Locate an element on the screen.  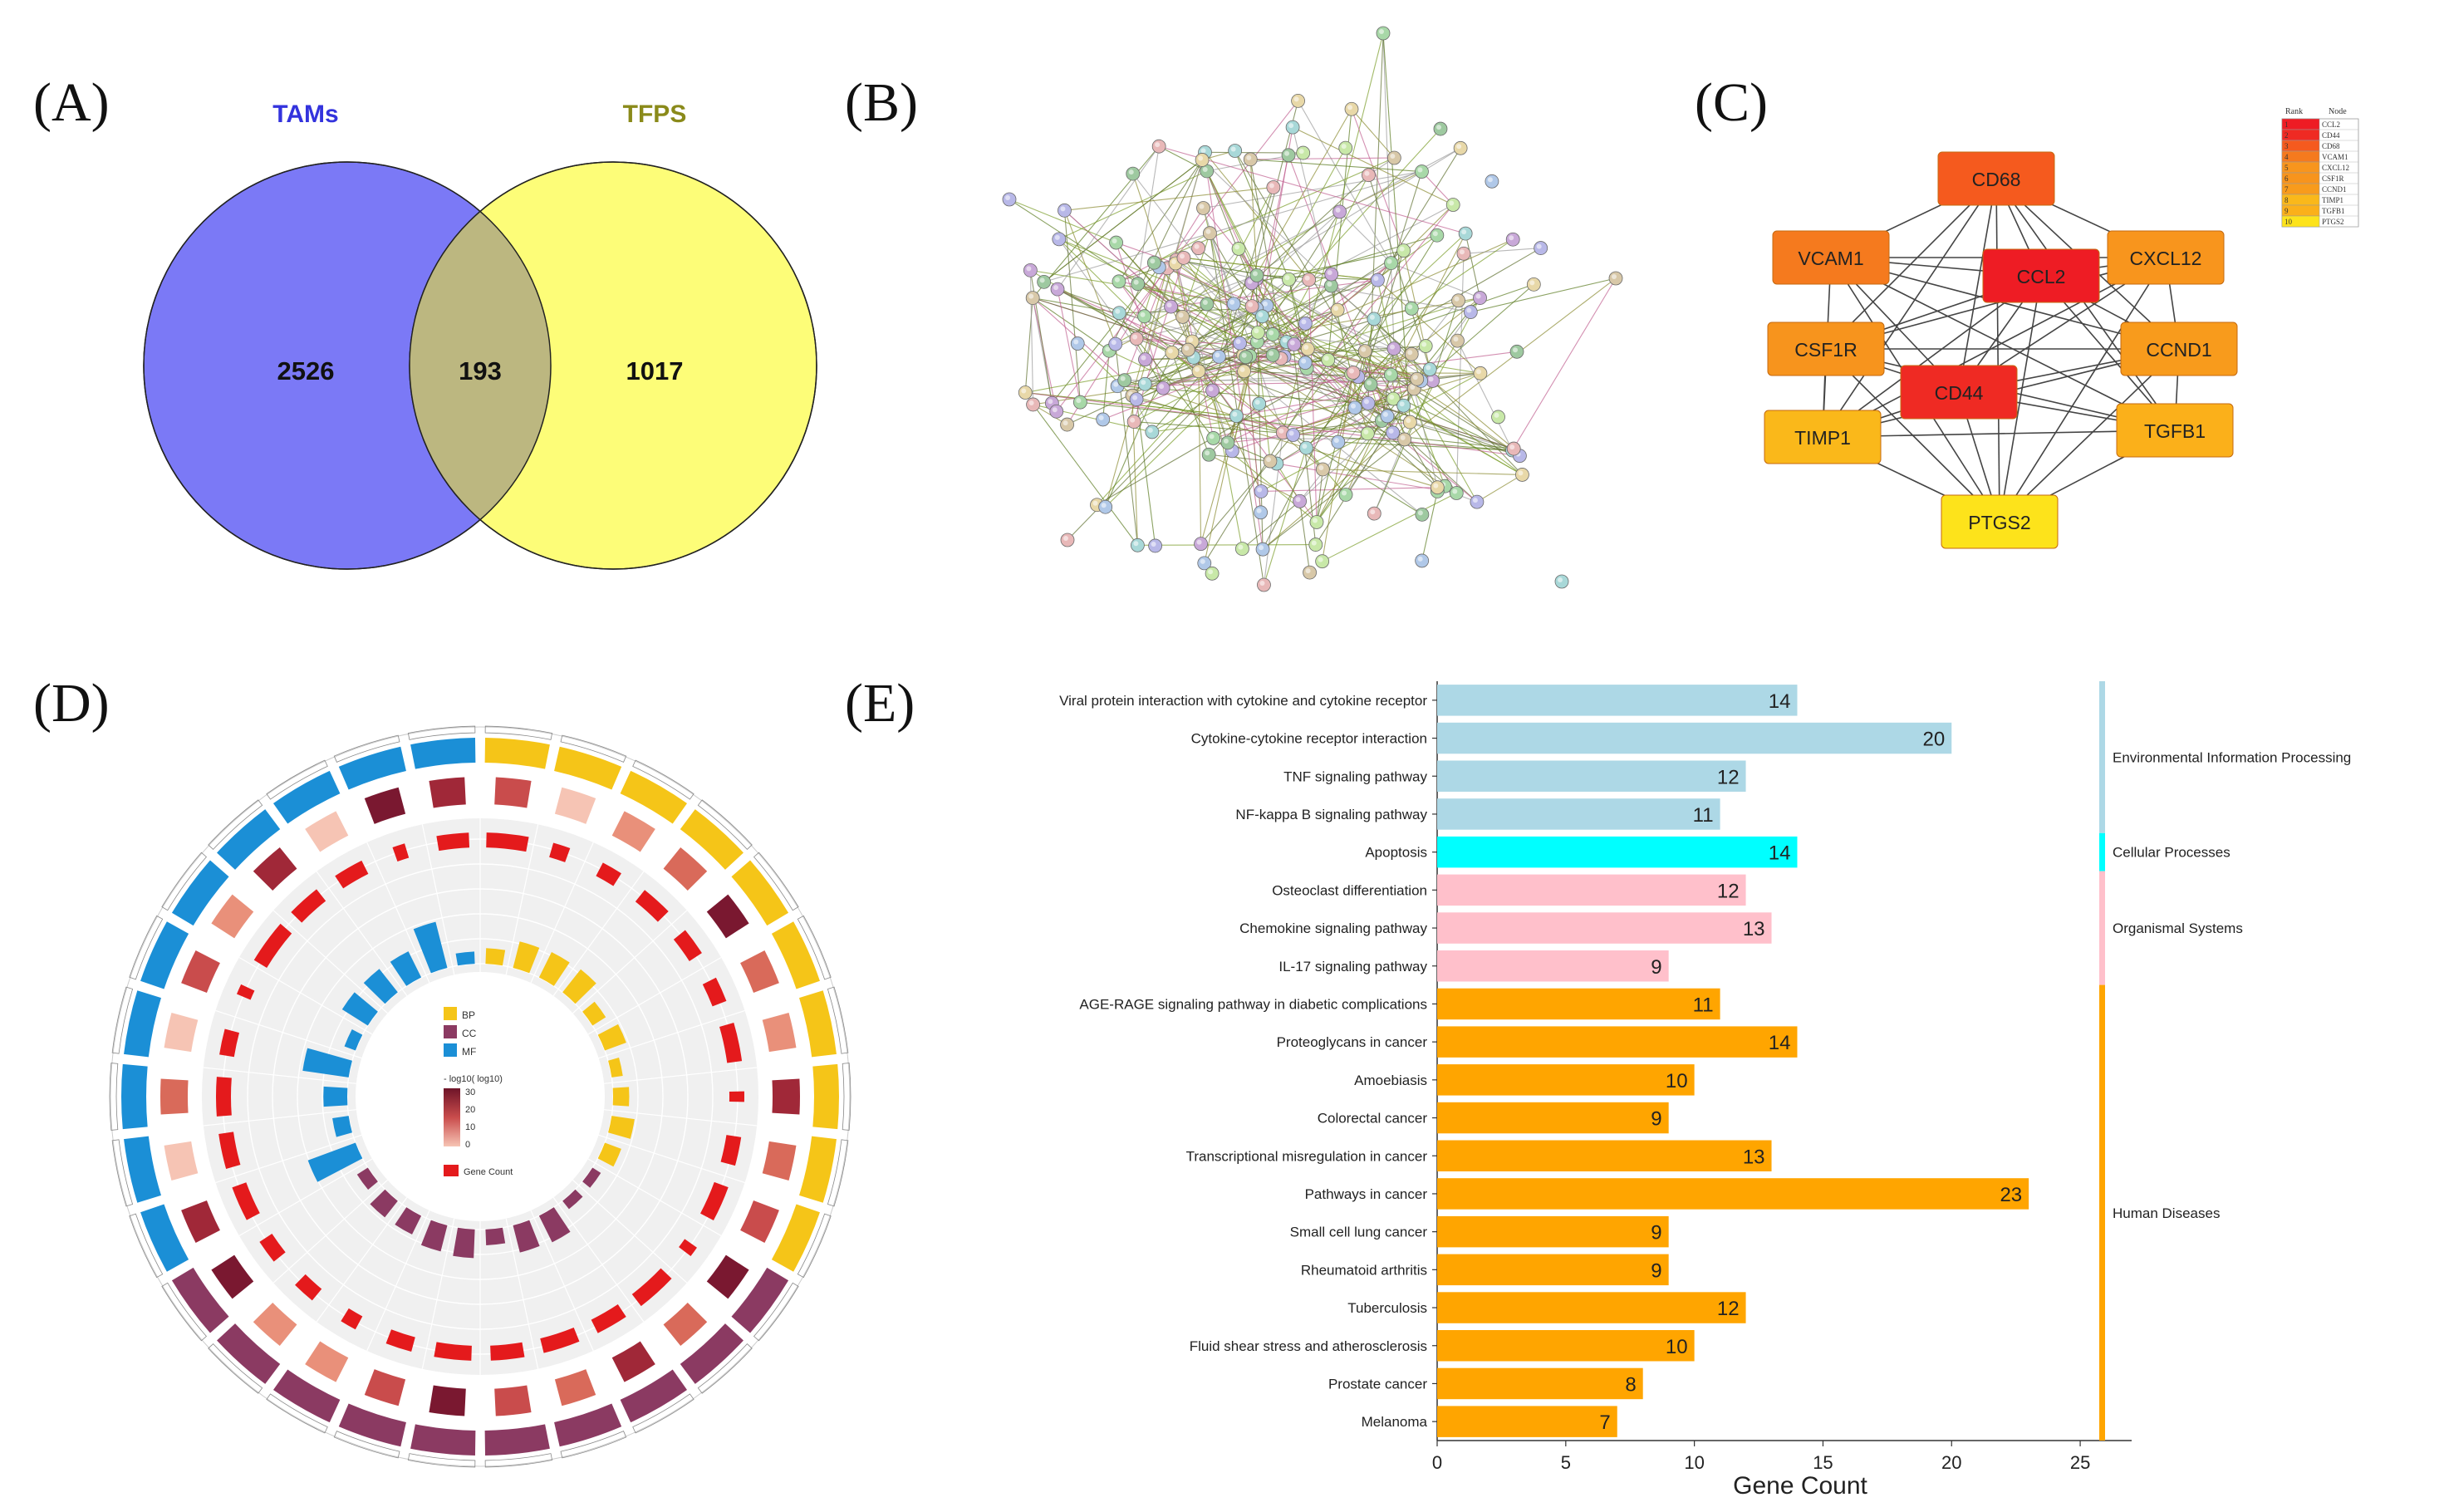
category-label: Osteoclast differentiation is located at coordinates (1350, 890).